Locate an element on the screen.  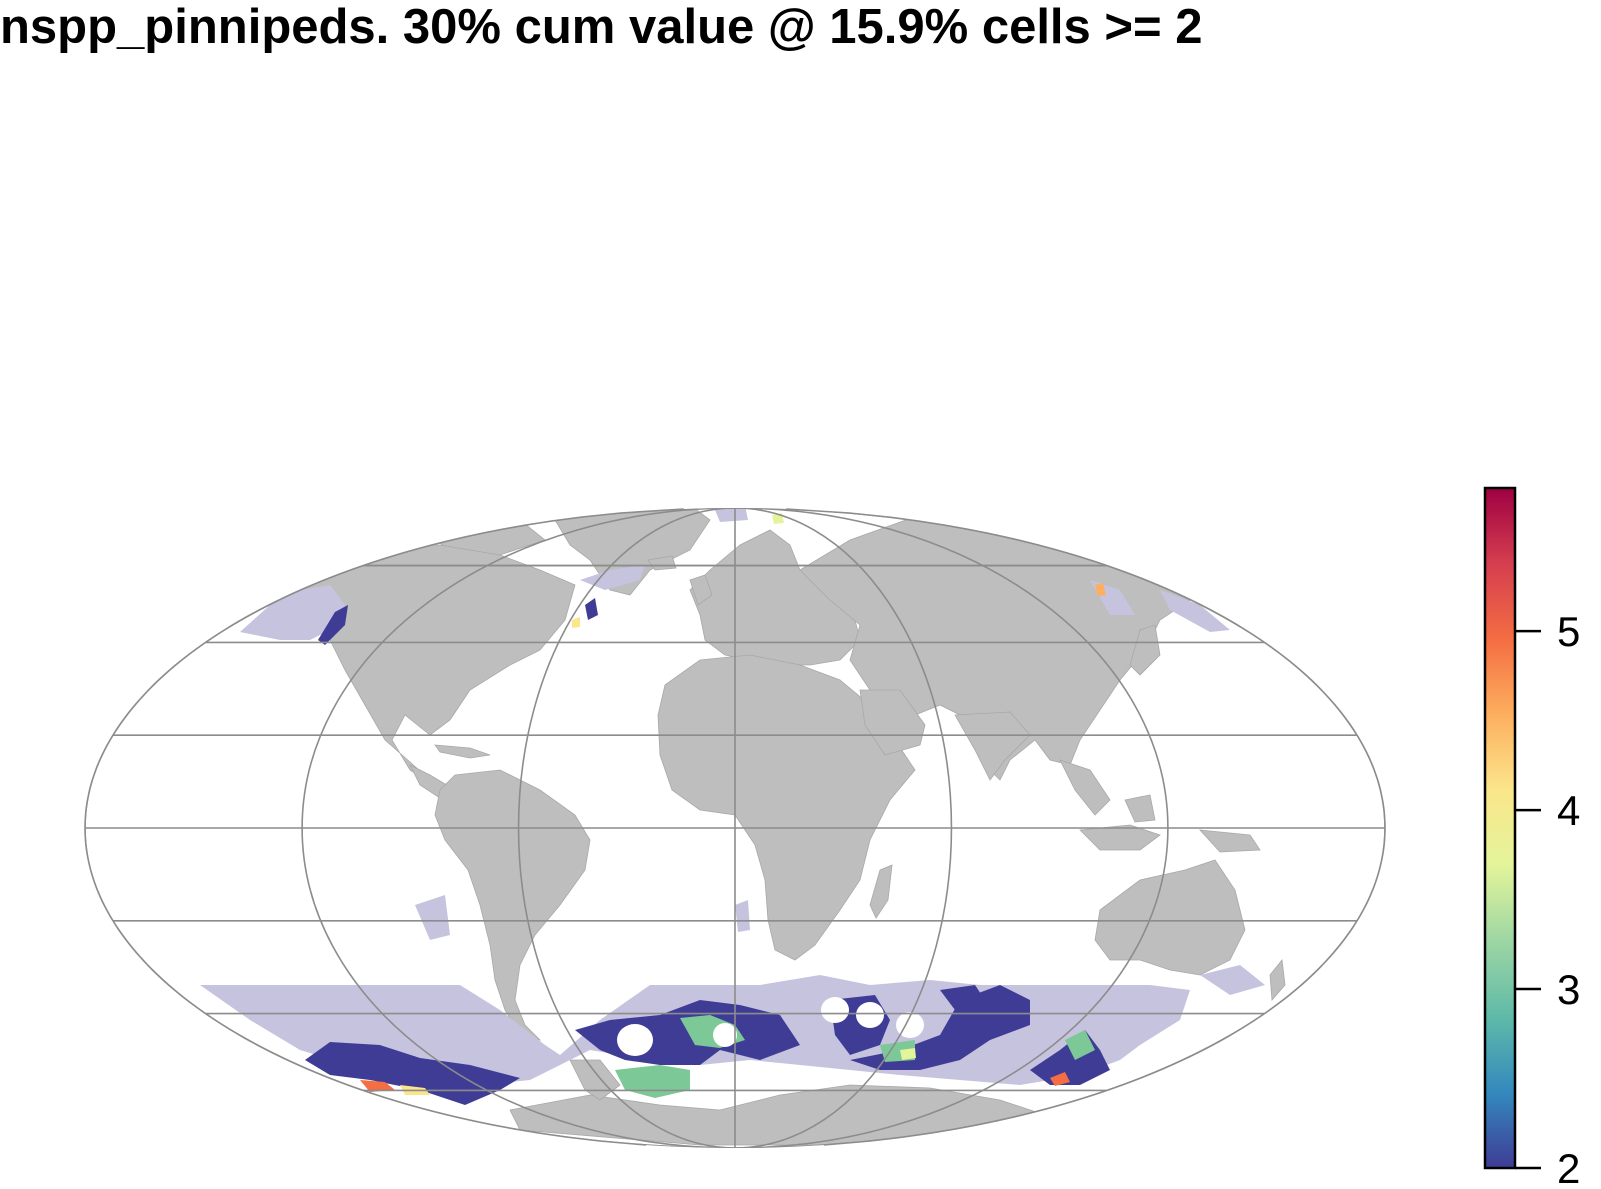
color-legend: 2 3 4 5 is located at coordinates (1531, 837).